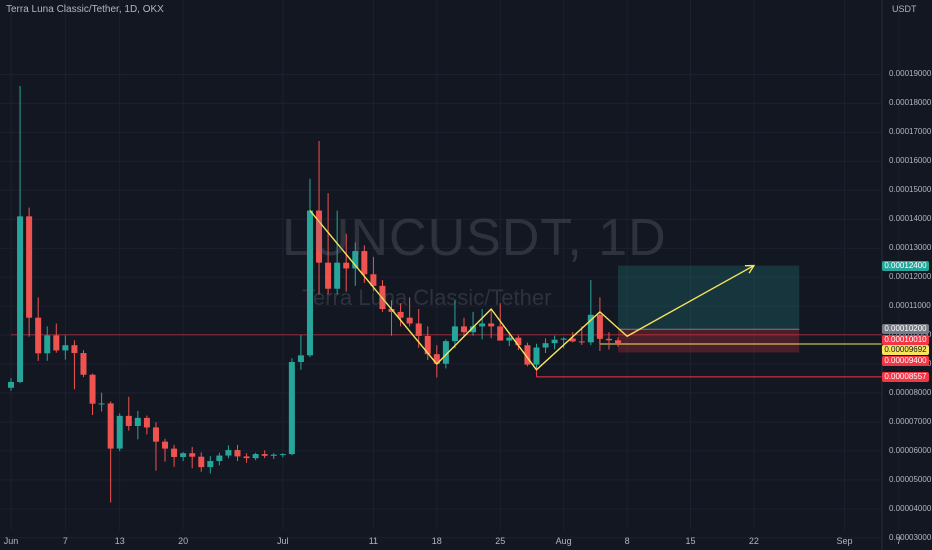 Image resolution: width=932 pixels, height=550 pixels. Describe the element at coordinates (563, 541) in the screenshot. I see `date-axis-tick-label: Aug` at that location.